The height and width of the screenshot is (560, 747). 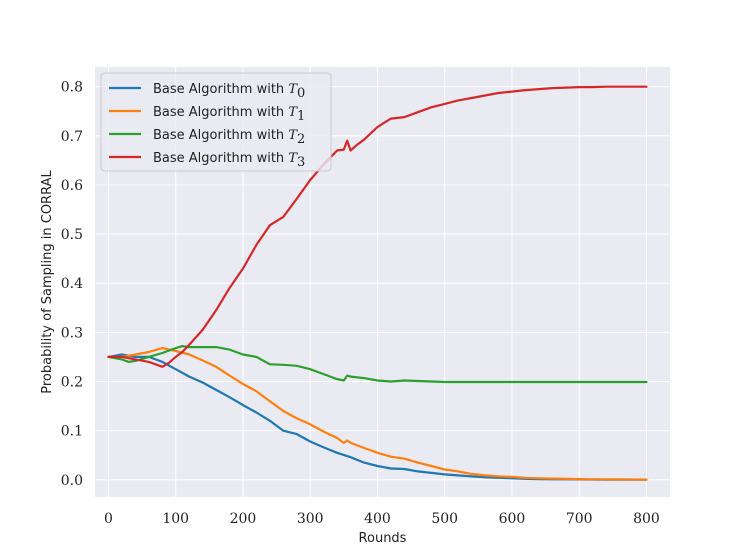 What do you see at coordinates (377, 364) in the screenshot?
I see `series-line-T2` at bounding box center [377, 364].